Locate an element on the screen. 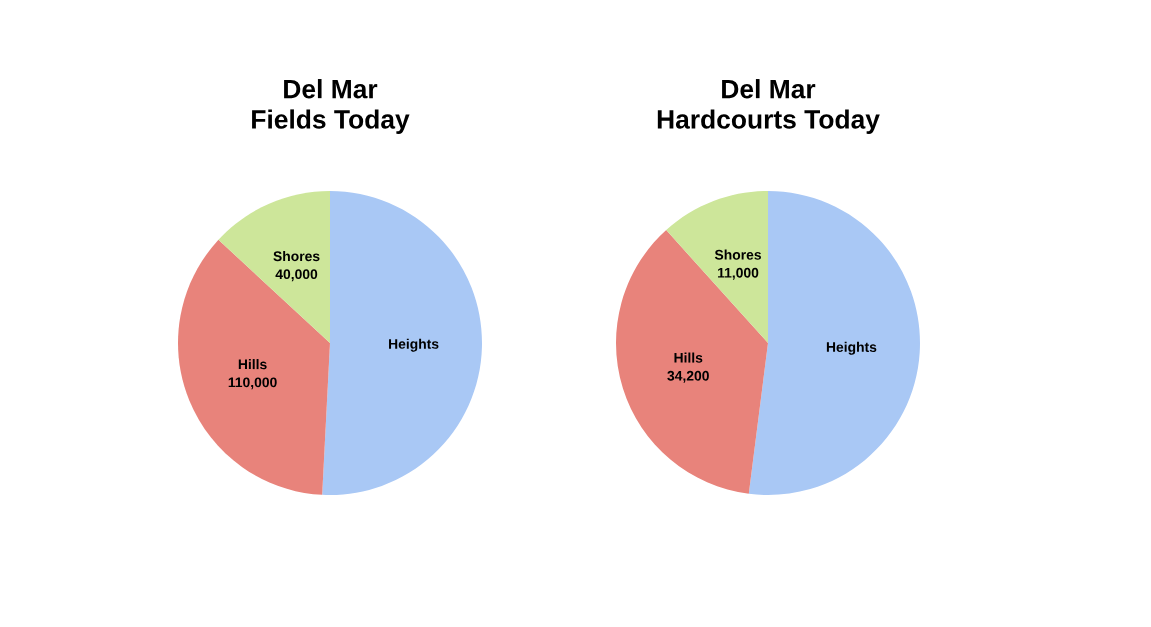 The width and height of the screenshot is (1151, 627). data-label: 110,000 is located at coordinates (252, 383).